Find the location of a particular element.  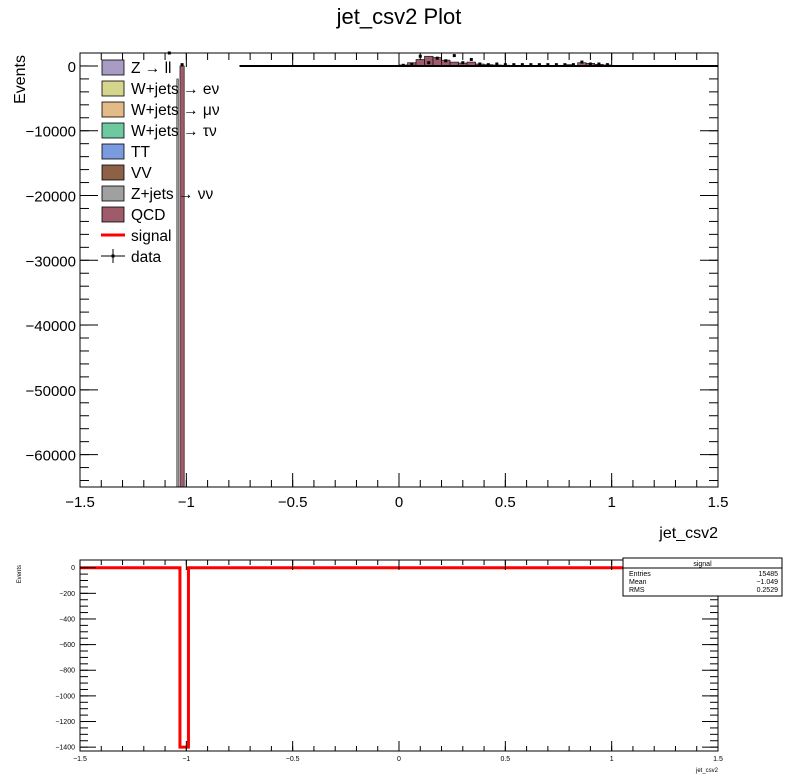

stats-box-value-2: 0.2529 is located at coordinates (768, 590).